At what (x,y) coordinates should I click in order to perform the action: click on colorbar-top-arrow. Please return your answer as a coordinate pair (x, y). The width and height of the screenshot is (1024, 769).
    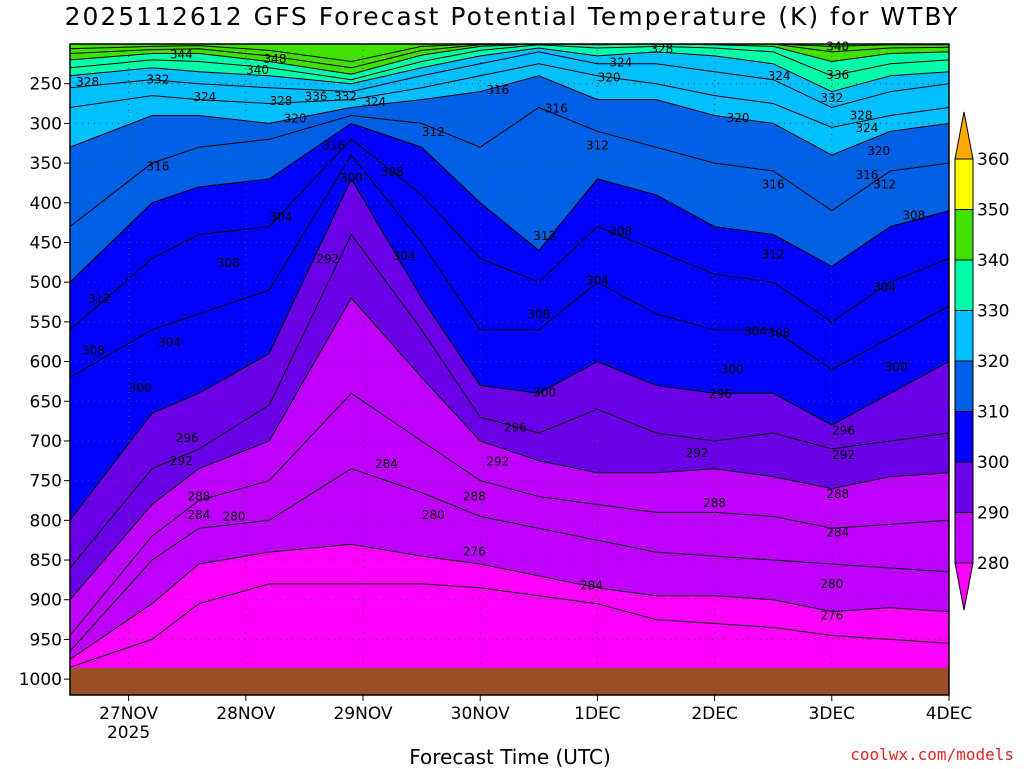
    Looking at the image, I should click on (964, 135).